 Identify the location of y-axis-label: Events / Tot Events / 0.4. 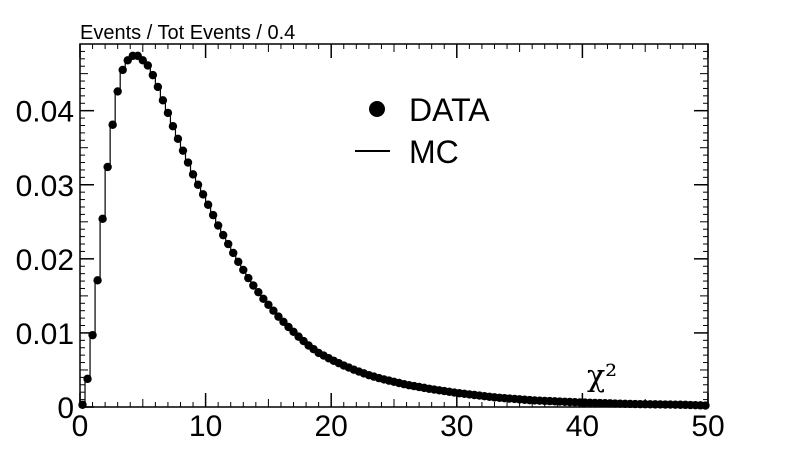
(187, 33).